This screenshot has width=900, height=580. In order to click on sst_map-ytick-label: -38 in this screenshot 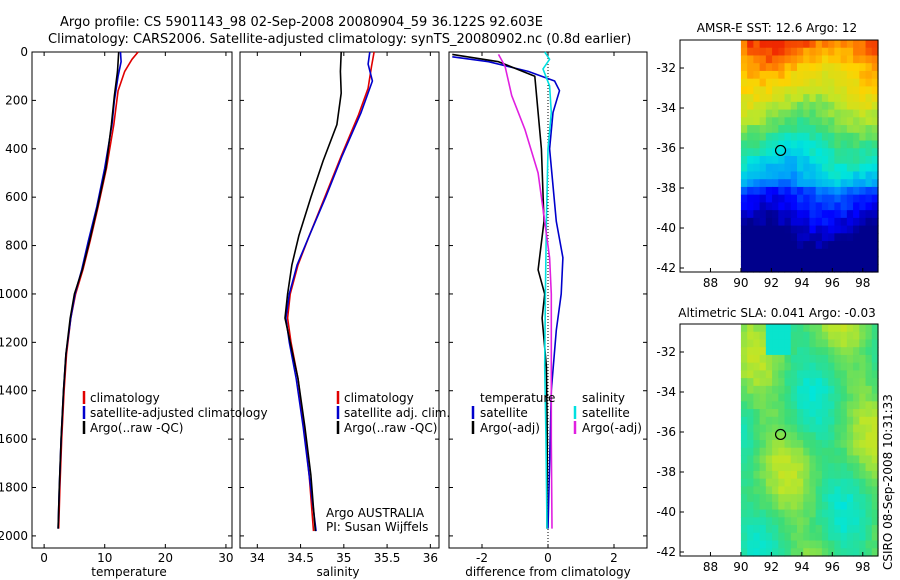, I will do `click(666, 188)`.